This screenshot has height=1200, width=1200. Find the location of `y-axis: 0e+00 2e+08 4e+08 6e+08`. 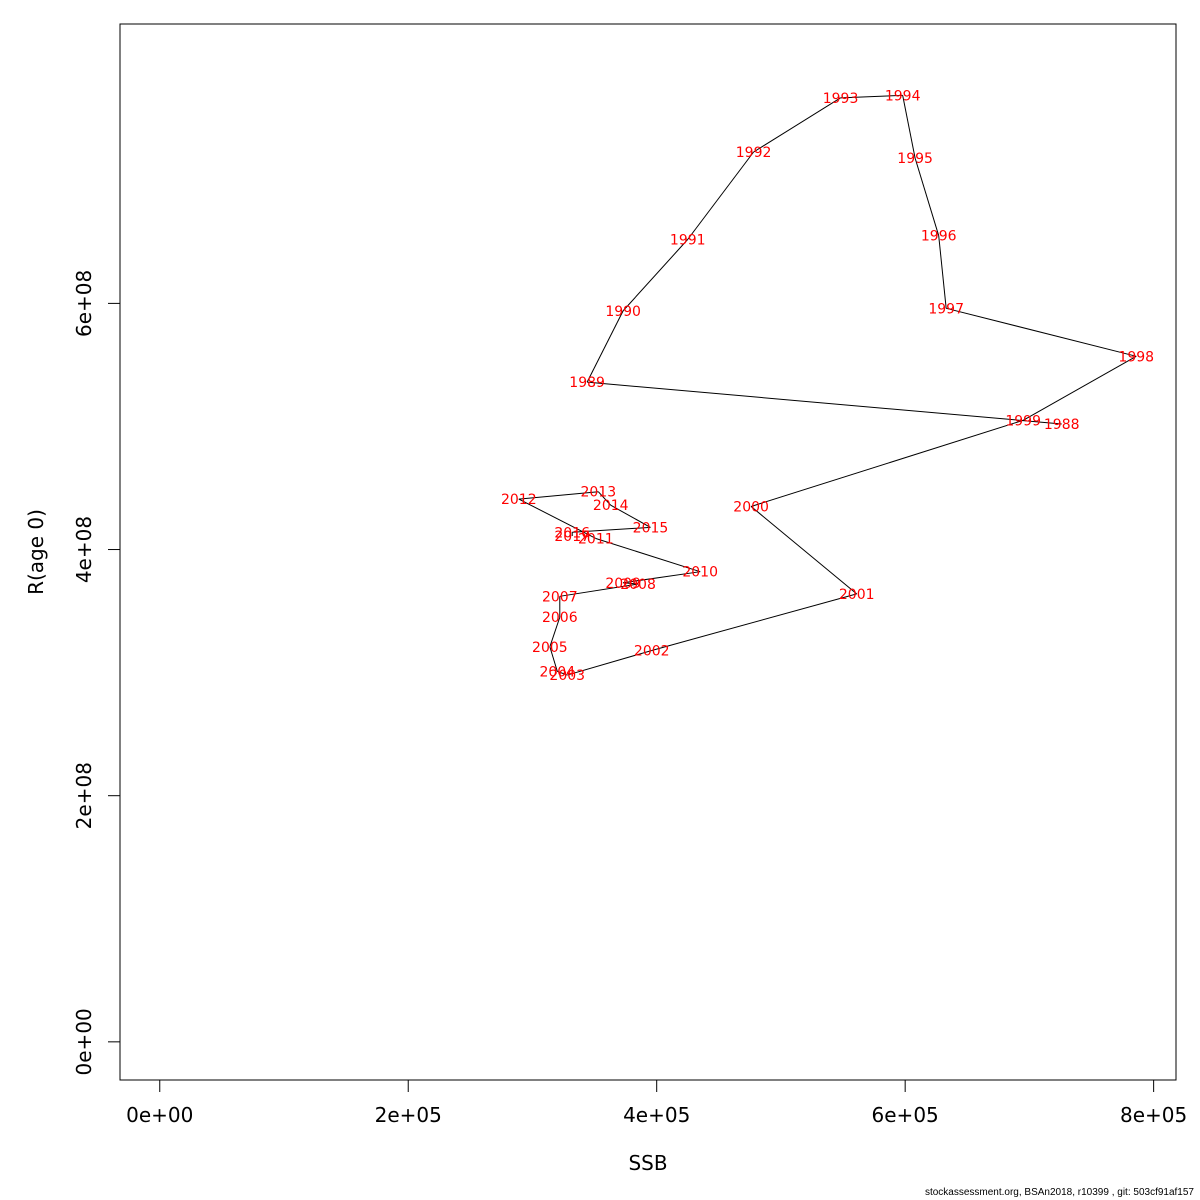

y-axis: 0e+00 2e+08 4e+08 6e+08 is located at coordinates (96, 672).